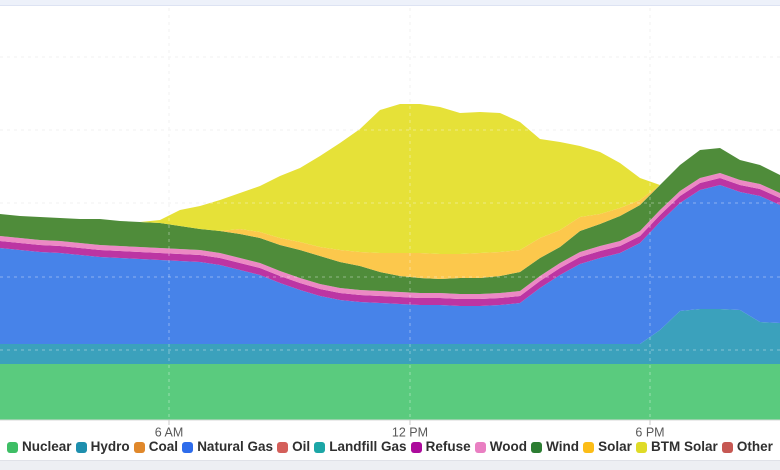 The image size is (780, 470). Describe the element at coordinates (390, 392) in the screenshot. I see `area-nuclear` at that location.